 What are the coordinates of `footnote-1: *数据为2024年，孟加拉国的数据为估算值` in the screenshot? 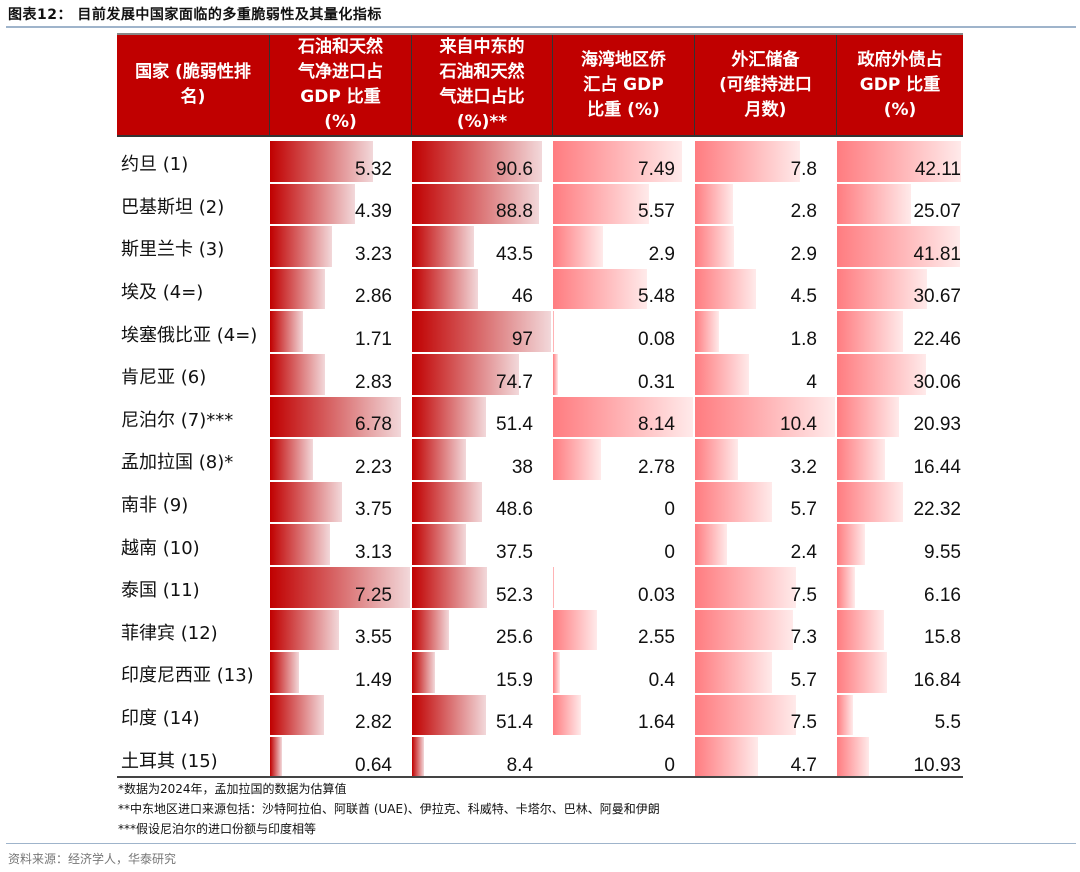 It's located at (232, 789).